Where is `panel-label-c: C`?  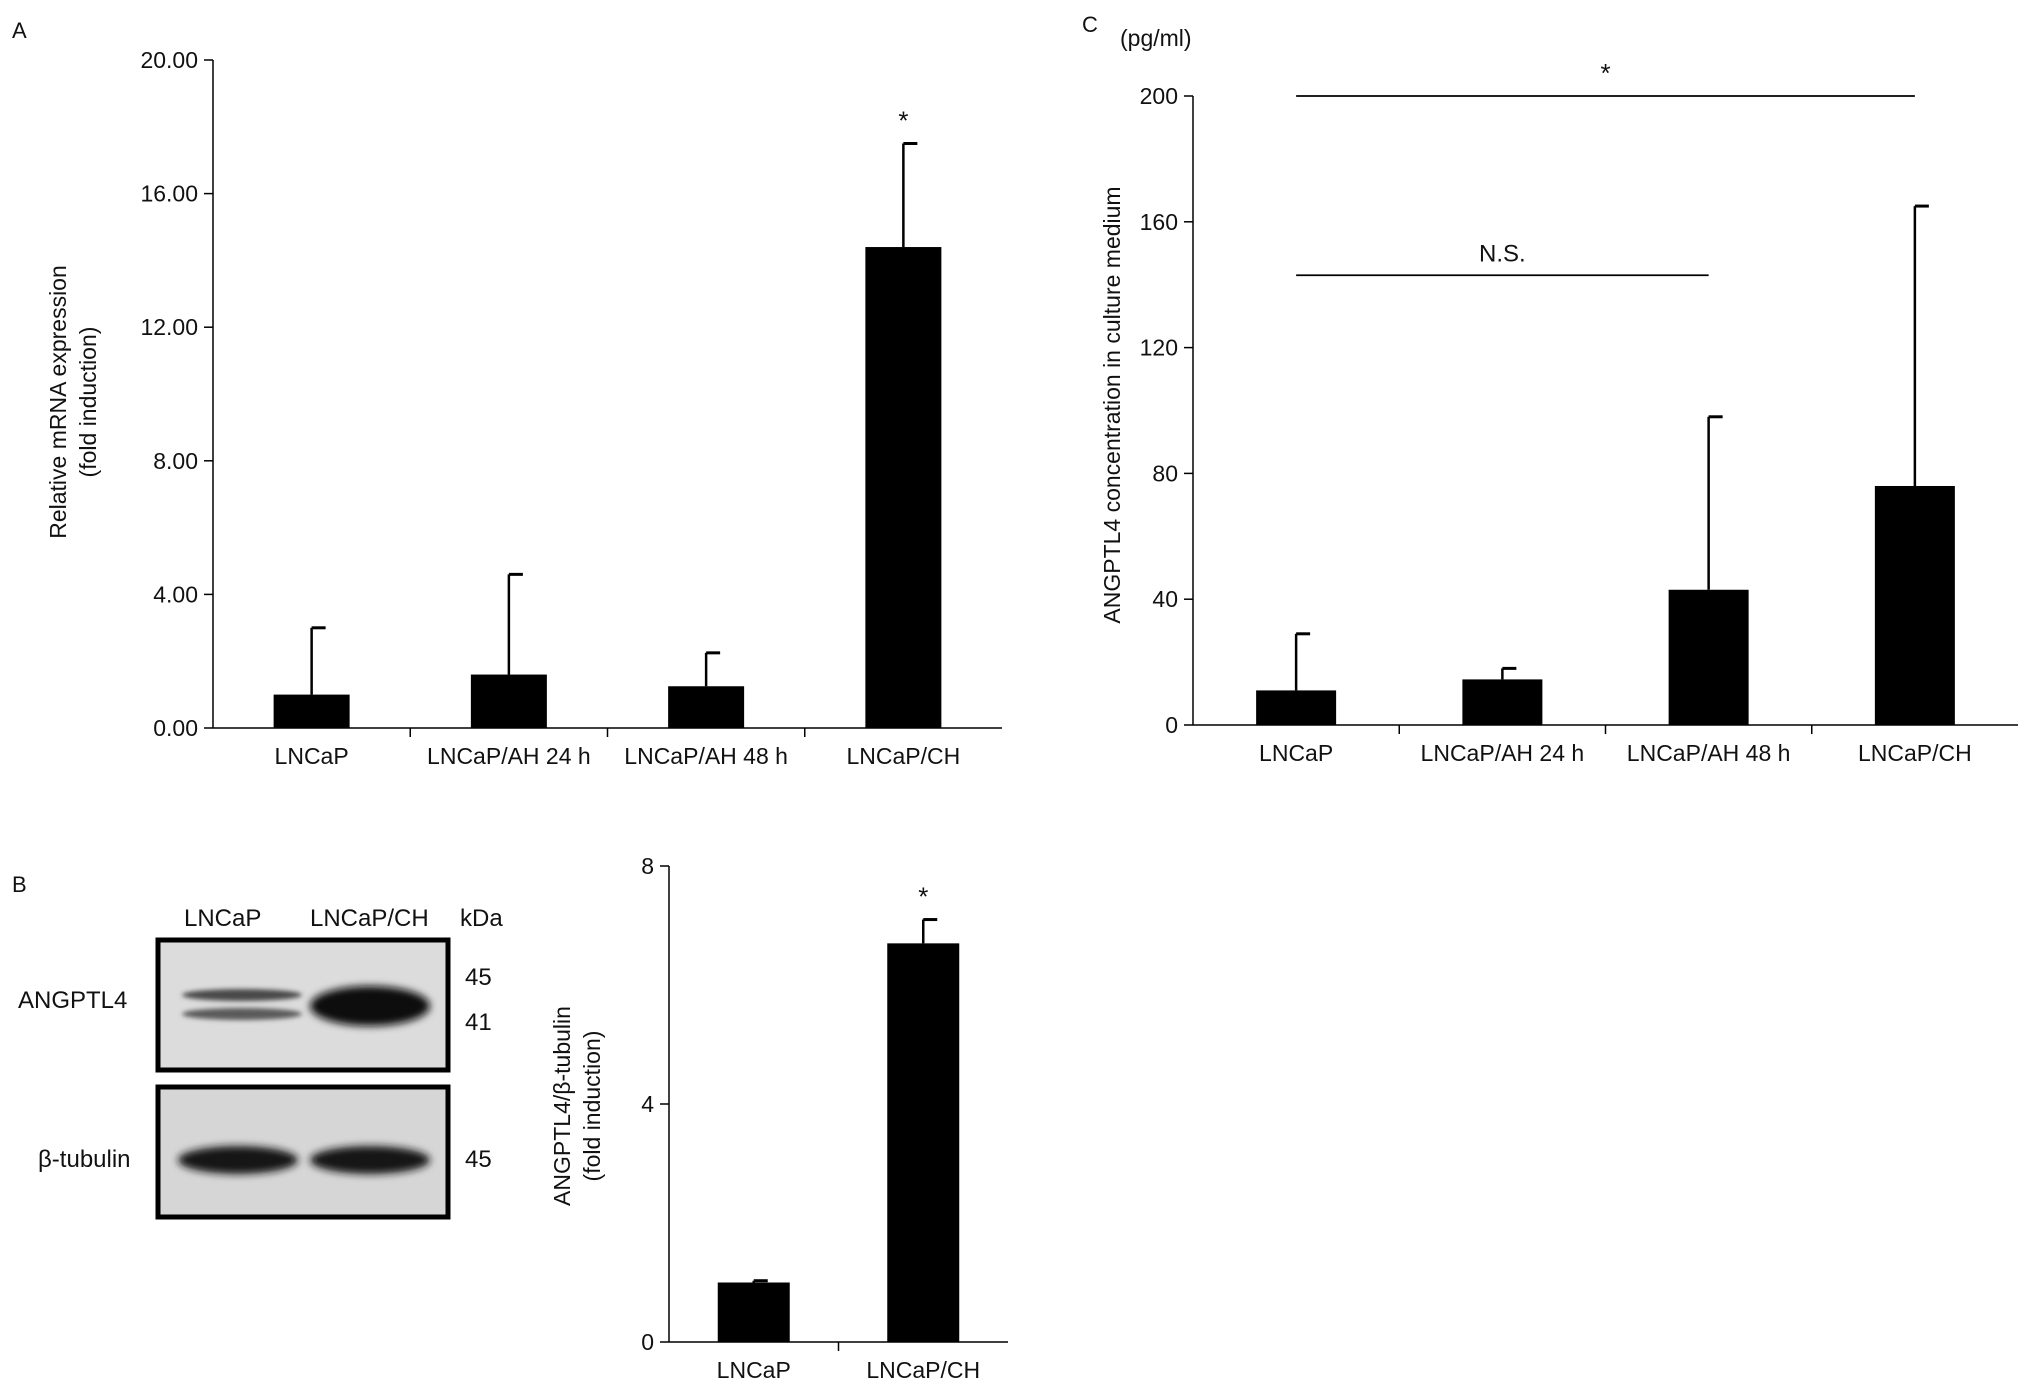 panel-label-c: C is located at coordinates (1090, 24).